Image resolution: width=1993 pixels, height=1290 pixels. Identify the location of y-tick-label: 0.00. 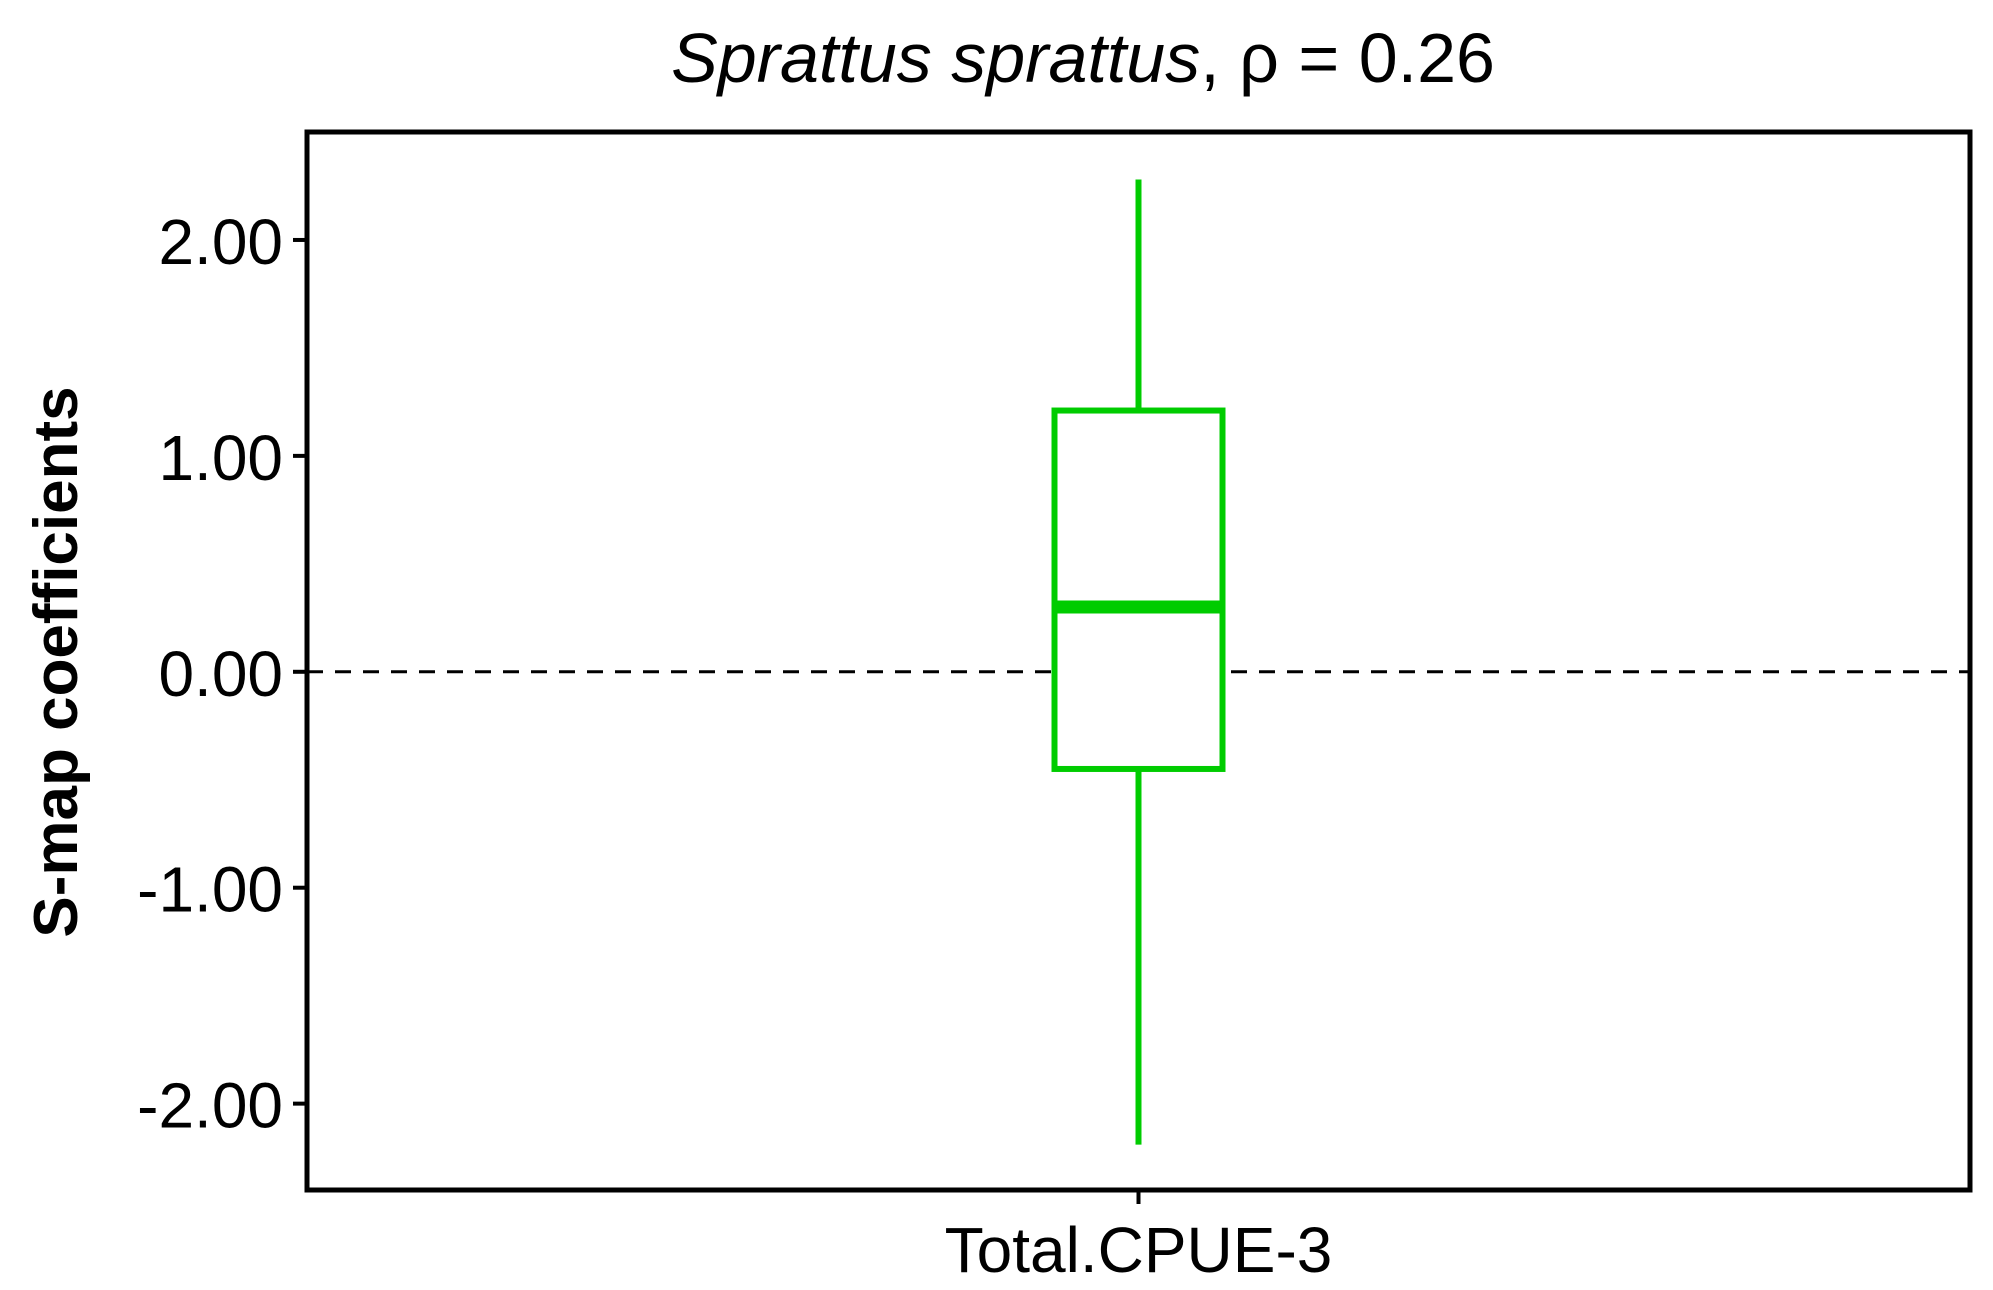
(220, 674).